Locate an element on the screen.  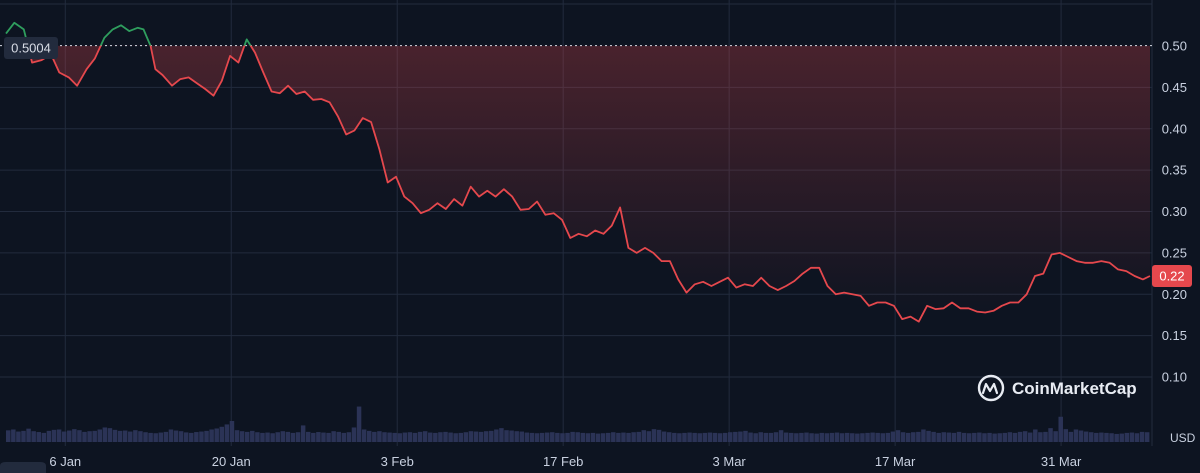
coinmarketcap-logo-icon is located at coordinates (991, 388).